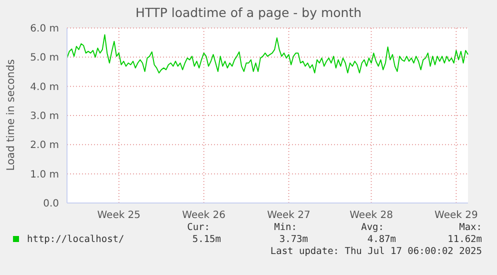 This screenshot has height=275, width=497. Describe the element at coordinates (75, 239) in the screenshot. I see `legend-label: http://localhost/` at that location.